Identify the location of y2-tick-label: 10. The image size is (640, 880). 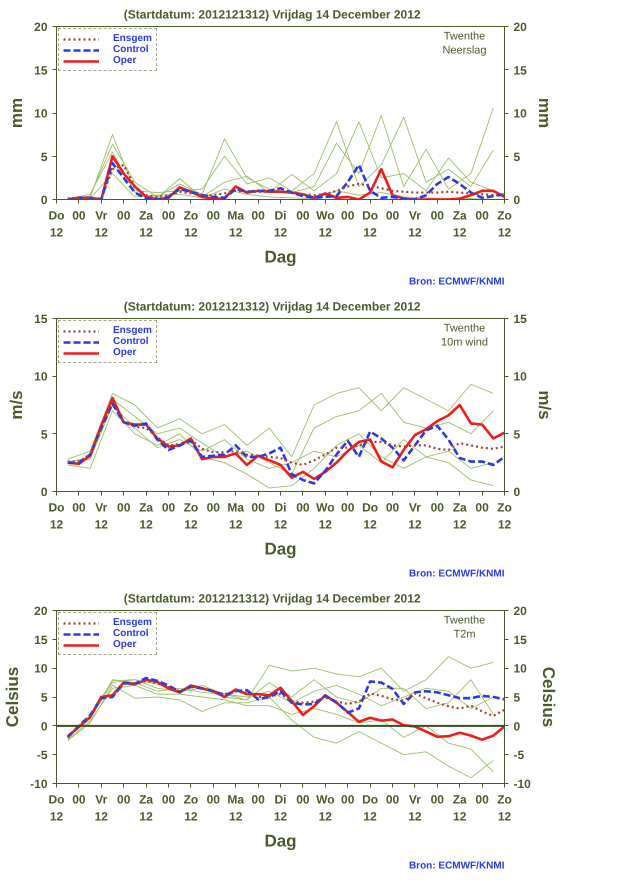
(521, 669).